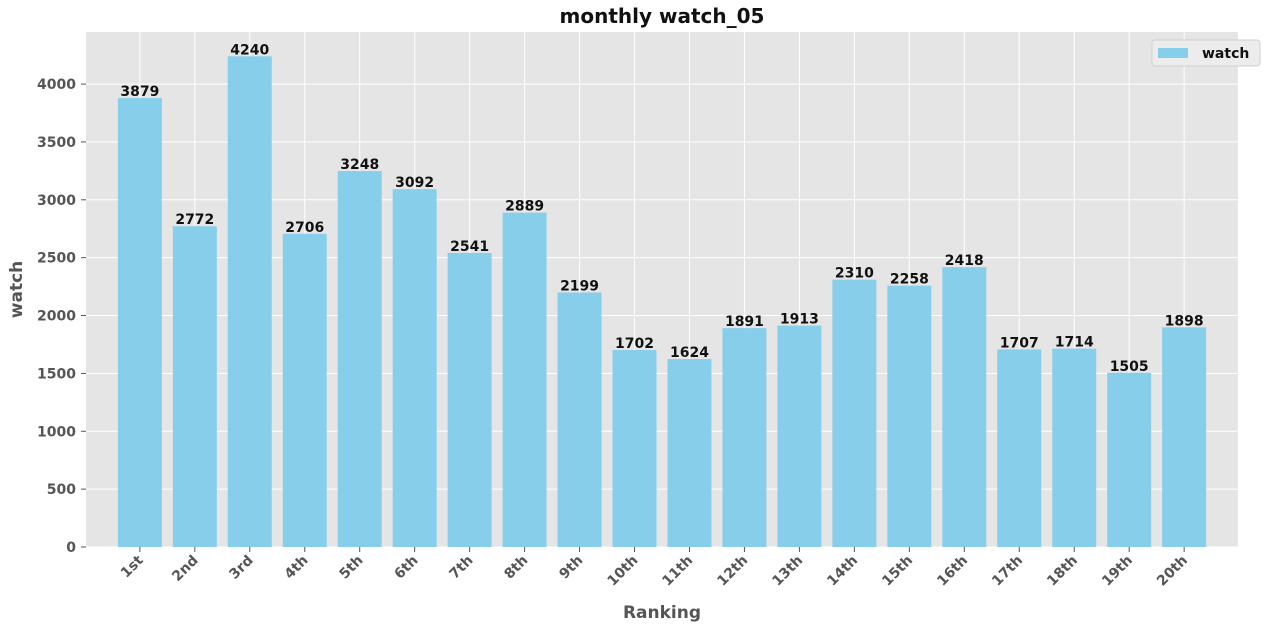 This screenshot has width=1274, height=628. What do you see at coordinates (469, 400) in the screenshot?
I see `bar-7th` at bounding box center [469, 400].